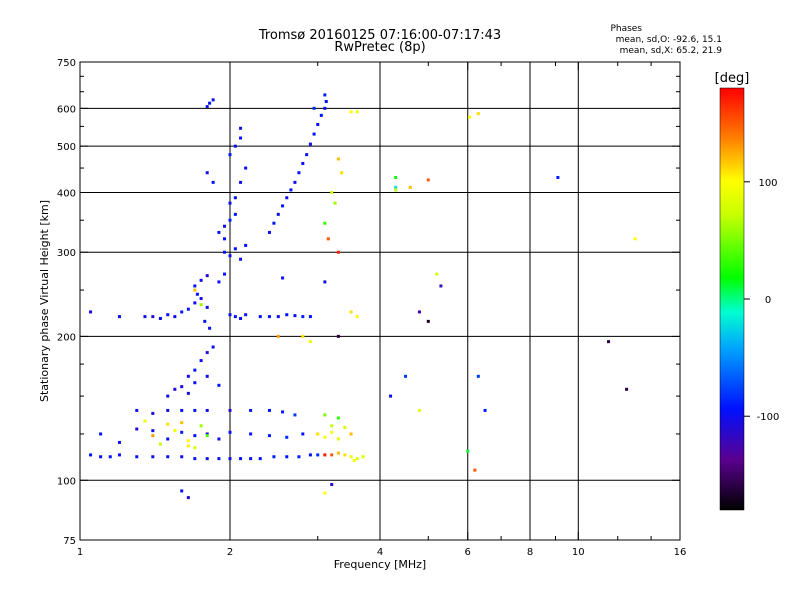 The width and height of the screenshot is (800, 600). Describe the element at coordinates (66, 63) in the screenshot. I see `y-tick-label: 750` at that location.